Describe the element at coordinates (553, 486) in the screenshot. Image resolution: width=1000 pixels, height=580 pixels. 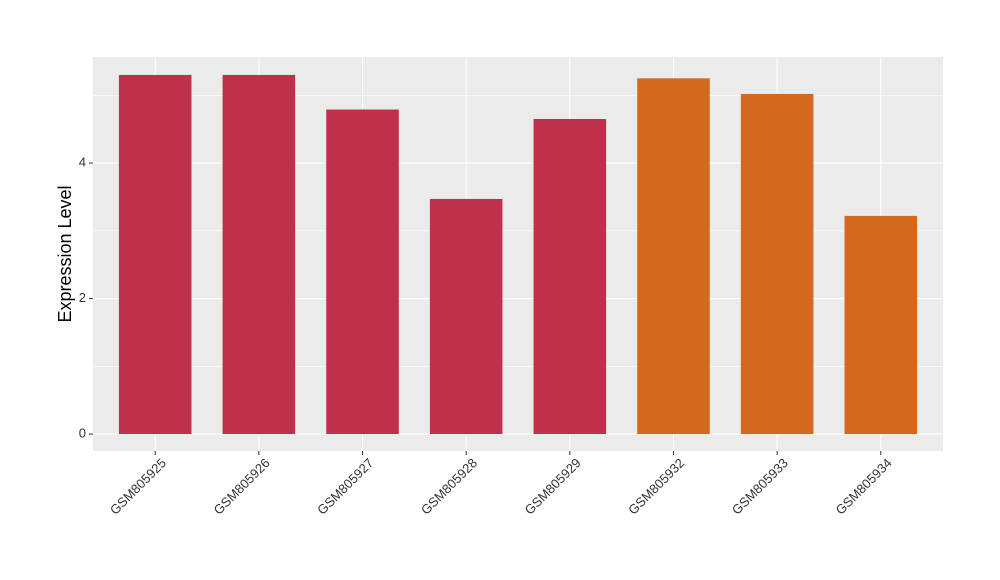
I see `x-tick-label: GSM805929` at that location.